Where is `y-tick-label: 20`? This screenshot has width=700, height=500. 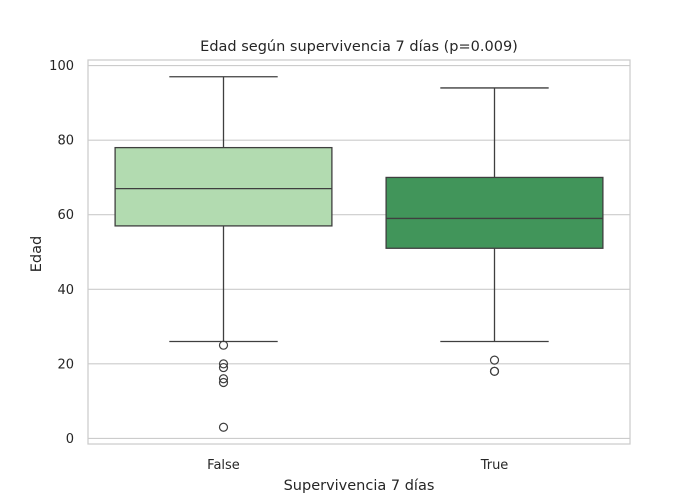
y-tick-label: 20 is located at coordinates (65, 364).